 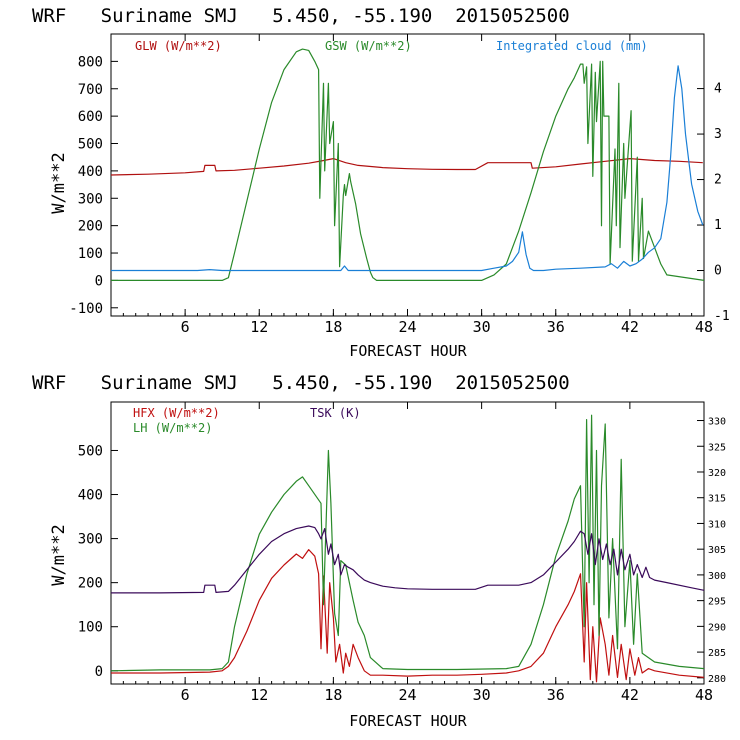 What do you see at coordinates (99, 672) in the screenshot?
I see `bottom-y-tick-label: 0` at bounding box center [99, 672].